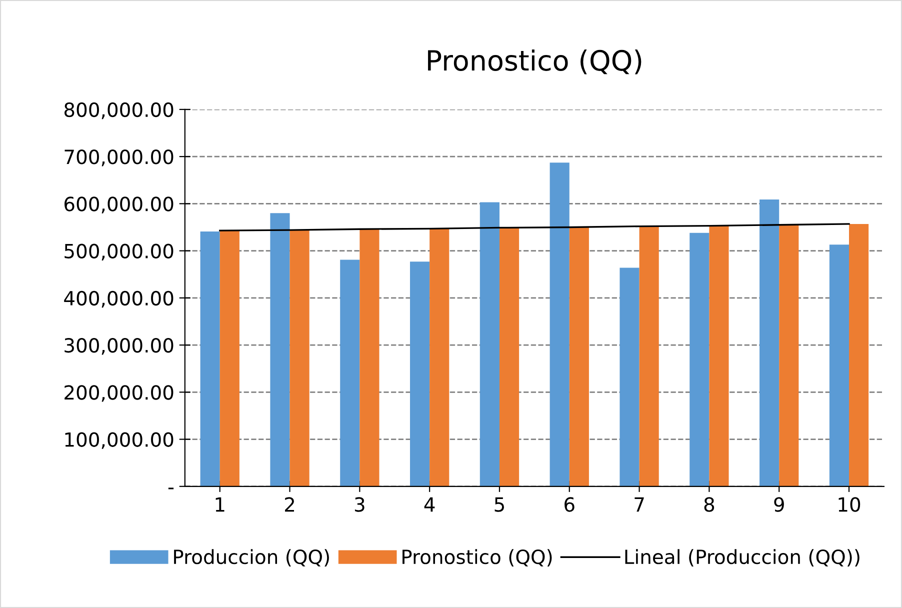 Image resolution: width=902 pixels, height=608 pixels. What do you see at coordinates (119, 158) in the screenshot?
I see `y-tick-label: 700,000.00` at bounding box center [119, 158].